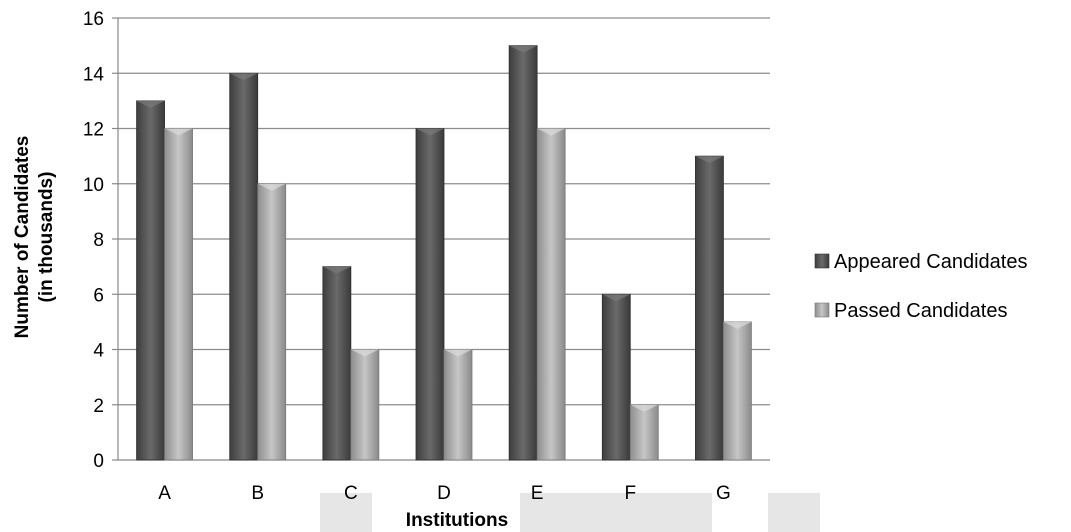 The image size is (1071, 532). What do you see at coordinates (351, 493) in the screenshot?
I see `x-tick-label: C` at bounding box center [351, 493].